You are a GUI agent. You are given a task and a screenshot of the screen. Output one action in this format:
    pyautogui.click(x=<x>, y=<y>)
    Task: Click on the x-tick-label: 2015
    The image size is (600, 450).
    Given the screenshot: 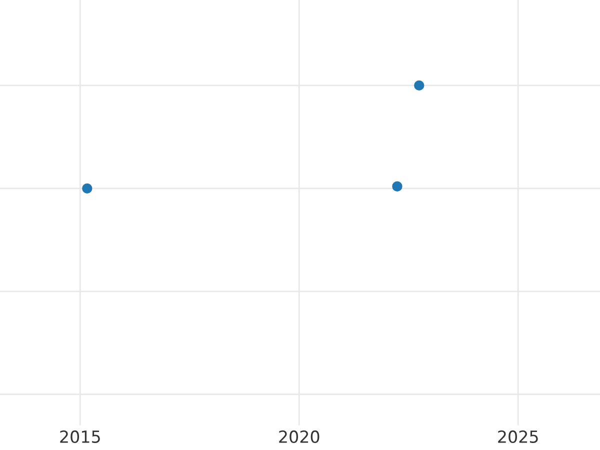 What is the action you would take?
    pyautogui.click(x=80, y=437)
    